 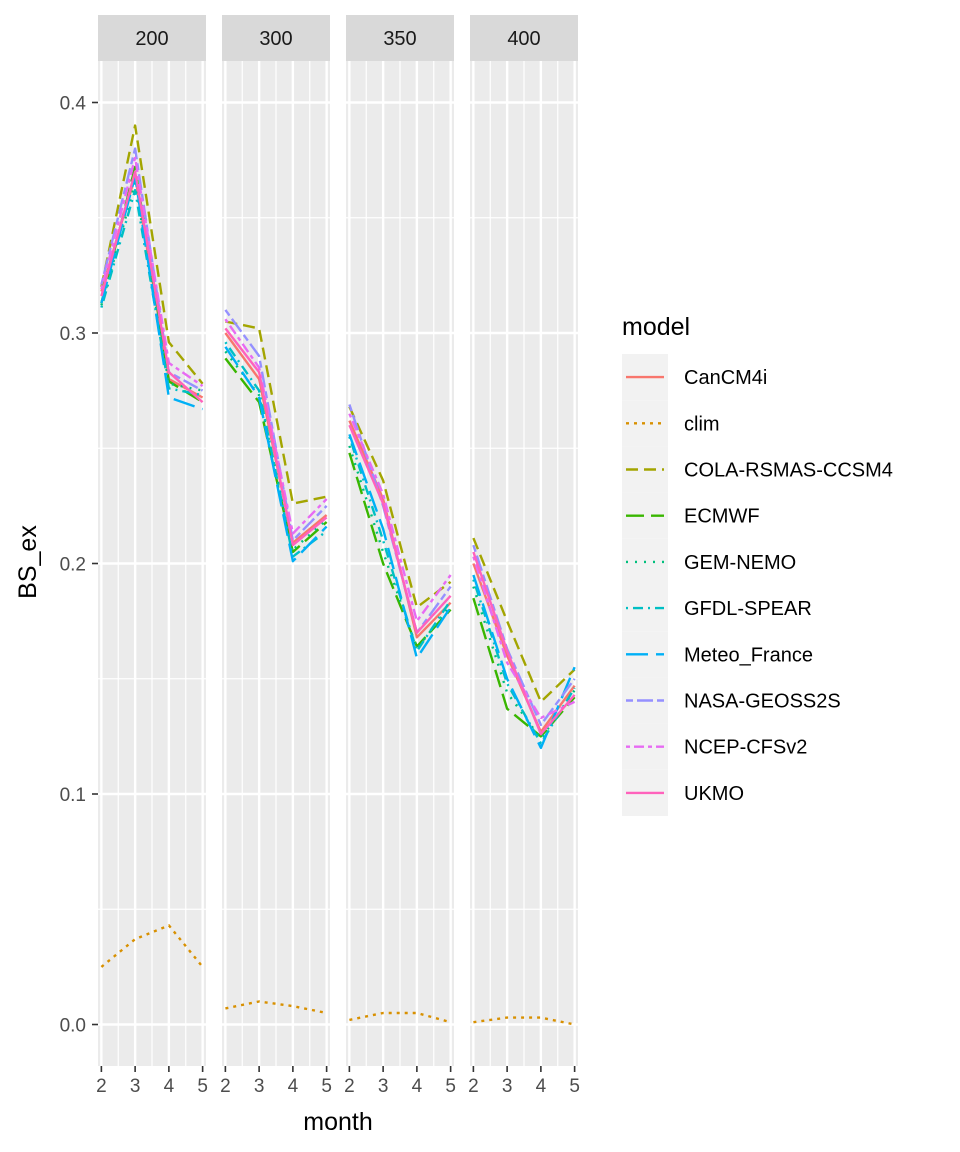 I want to click on legend-item-NASA-GEOSS2S: NASA-GEOSS2S, so click(x=731, y=700).